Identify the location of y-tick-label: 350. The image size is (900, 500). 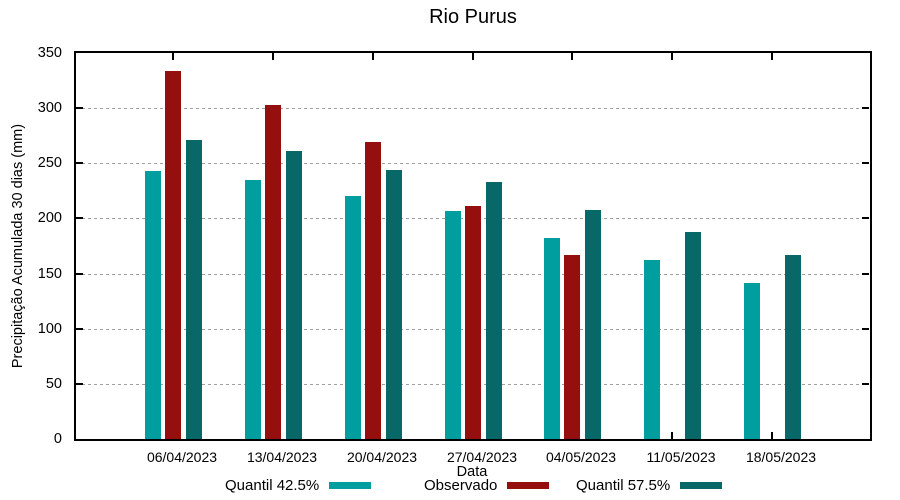
(49, 53).